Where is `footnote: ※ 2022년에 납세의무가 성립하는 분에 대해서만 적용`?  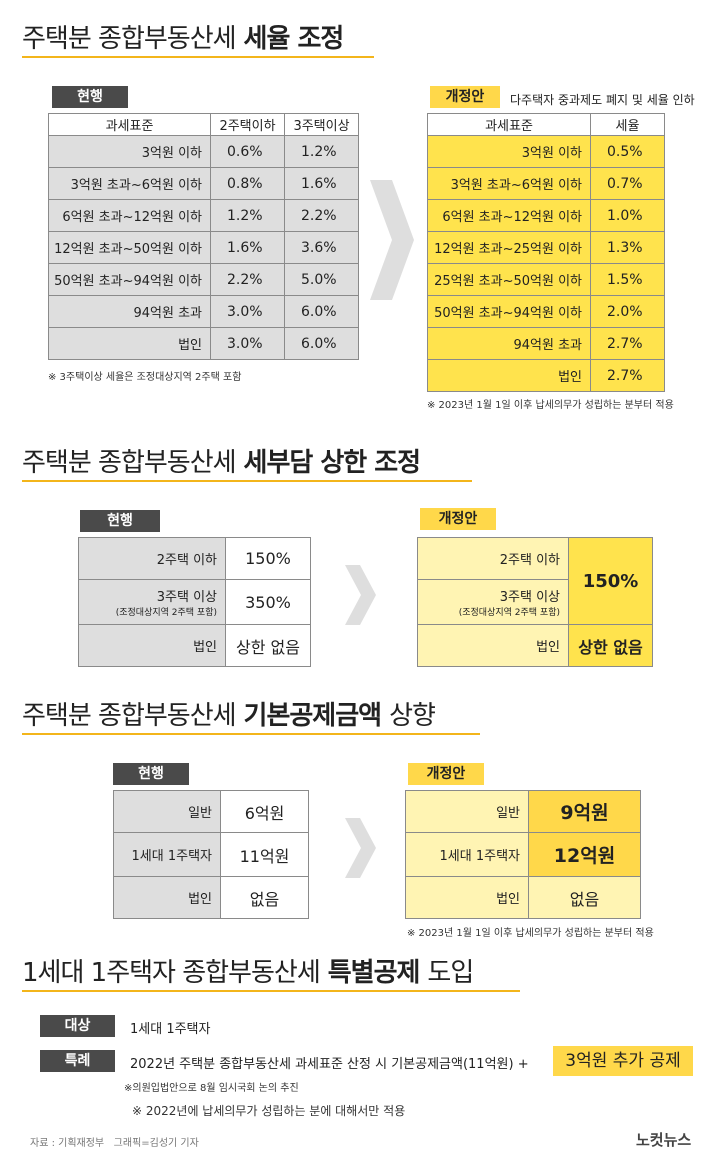 footnote: ※ 2022년에 납세의무가 성립하는 분에 대해서만 적용 is located at coordinates (269, 1111).